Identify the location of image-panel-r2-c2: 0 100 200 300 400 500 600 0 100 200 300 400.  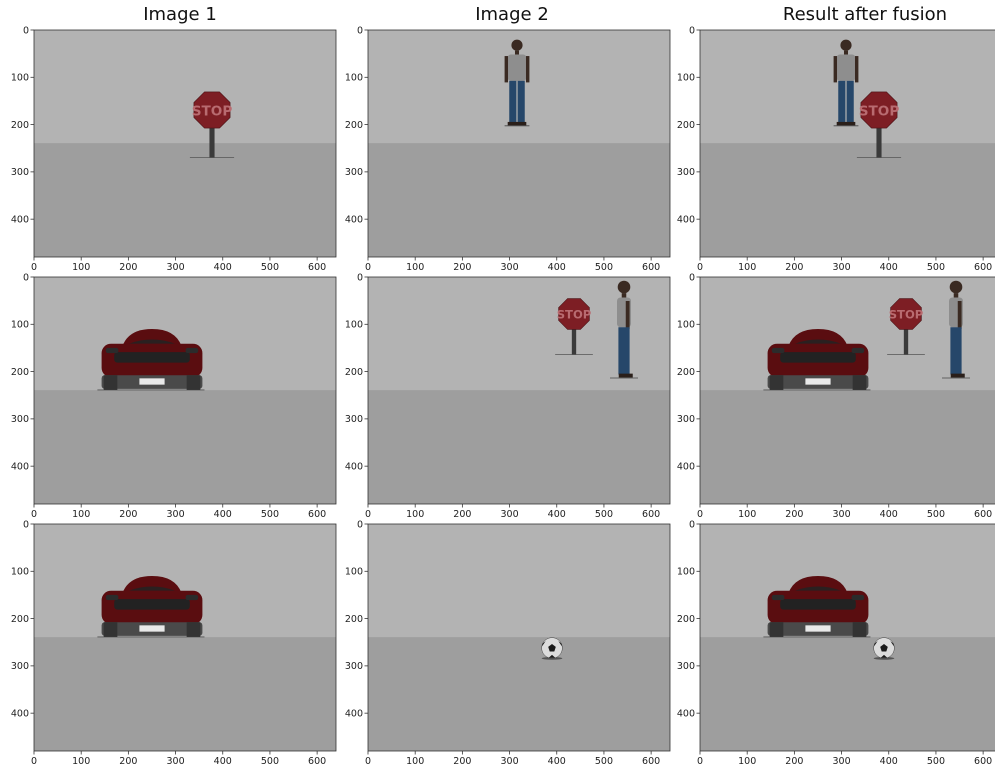
(836, 643).